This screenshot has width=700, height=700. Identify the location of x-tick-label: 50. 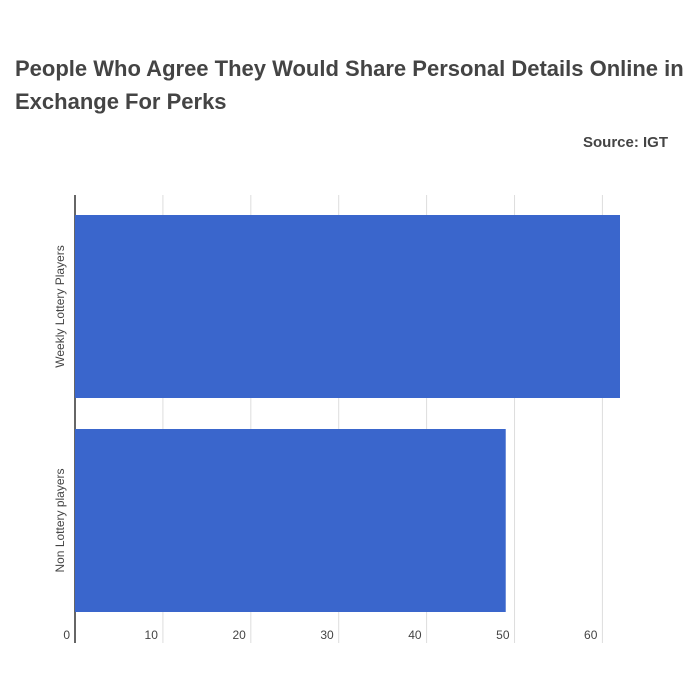
(503, 635).